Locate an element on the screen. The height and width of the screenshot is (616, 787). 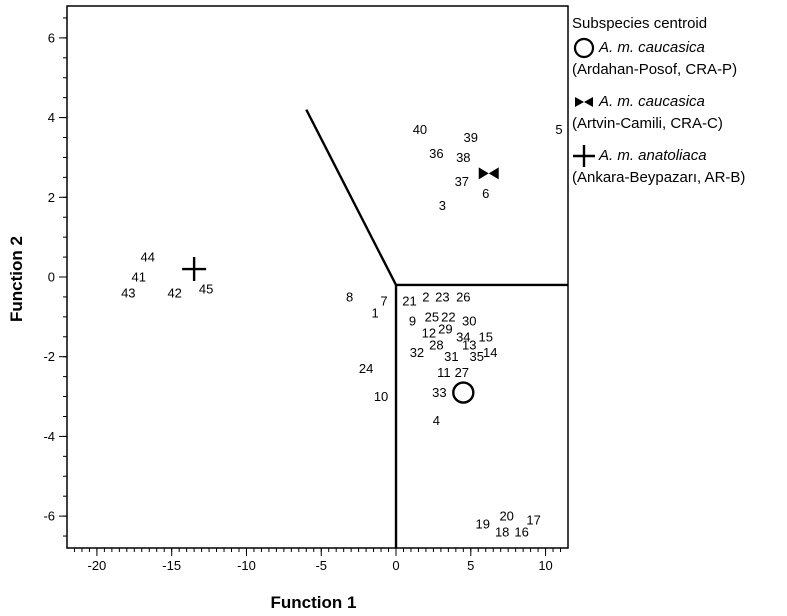
legend-entry-cra-c: A. m. caucasica (Artvin-Camili, CRA-C) is located at coordinates (679, 112).